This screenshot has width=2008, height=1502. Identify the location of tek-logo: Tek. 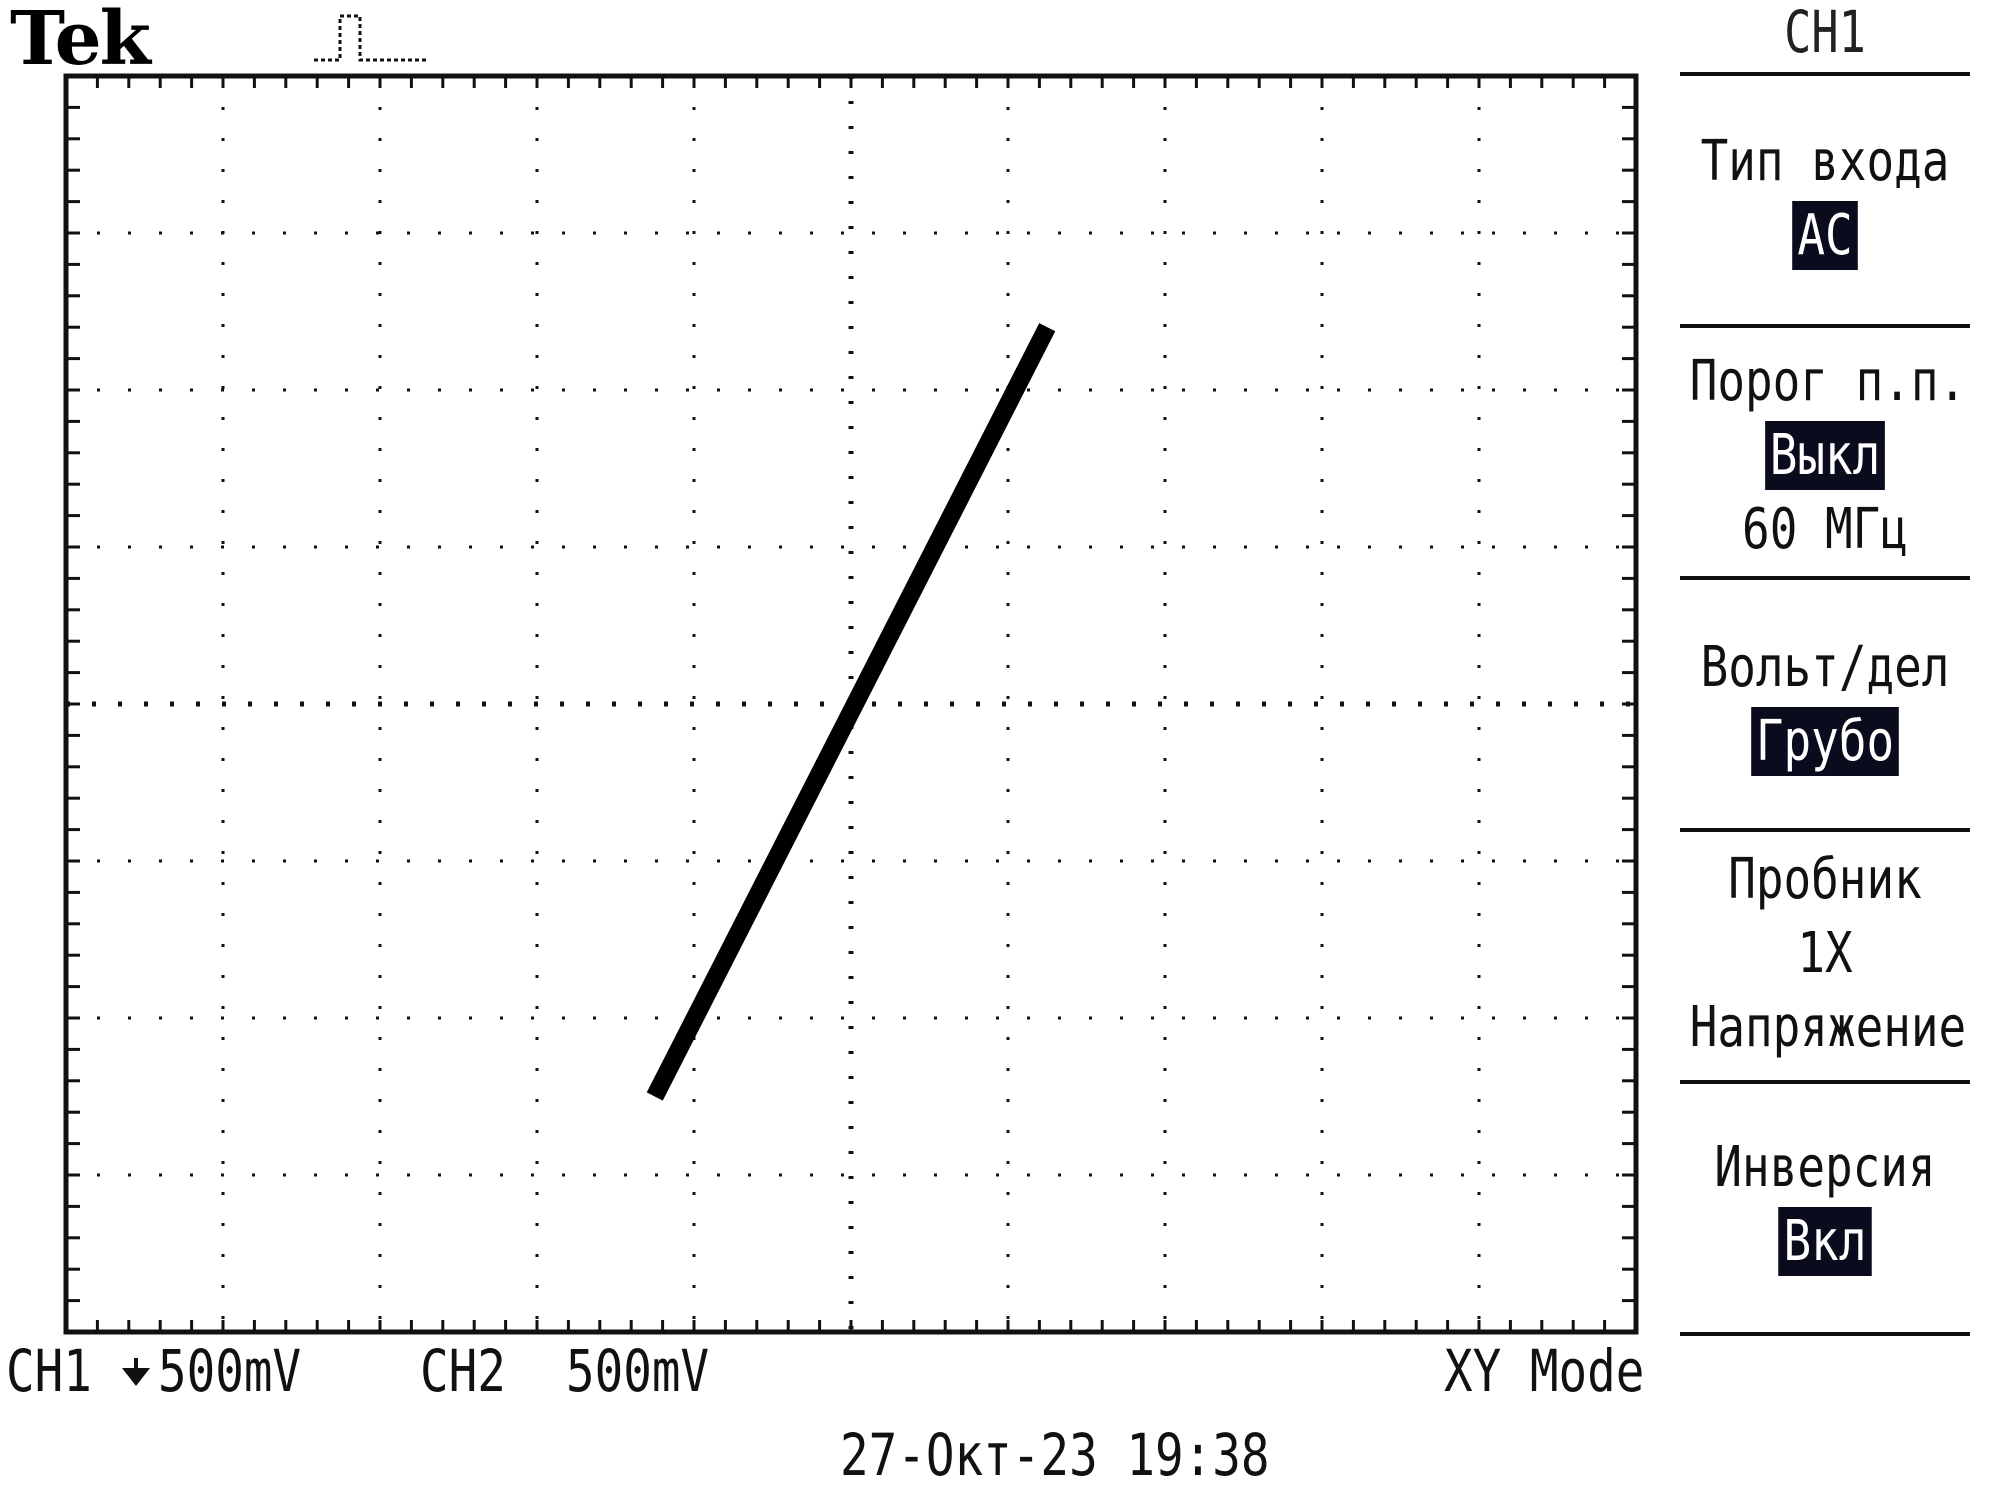
(80, 41).